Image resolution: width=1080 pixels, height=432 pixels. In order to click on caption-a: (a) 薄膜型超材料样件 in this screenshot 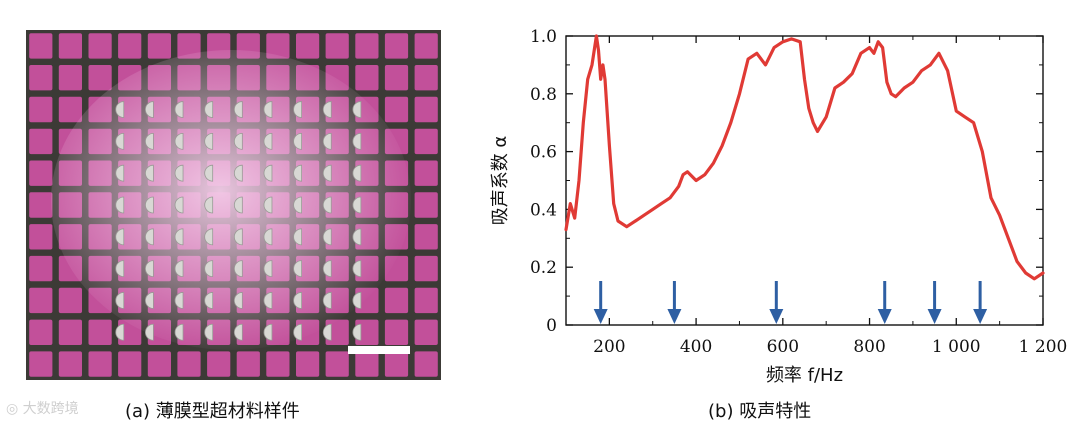, I will do `click(212, 411)`.